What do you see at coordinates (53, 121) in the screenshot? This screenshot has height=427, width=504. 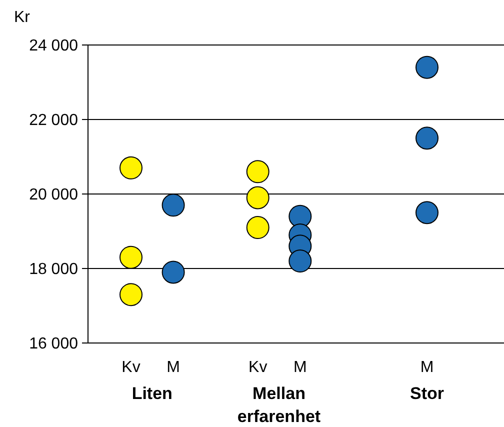 I see `y-tick-label: 22 000` at bounding box center [53, 121].